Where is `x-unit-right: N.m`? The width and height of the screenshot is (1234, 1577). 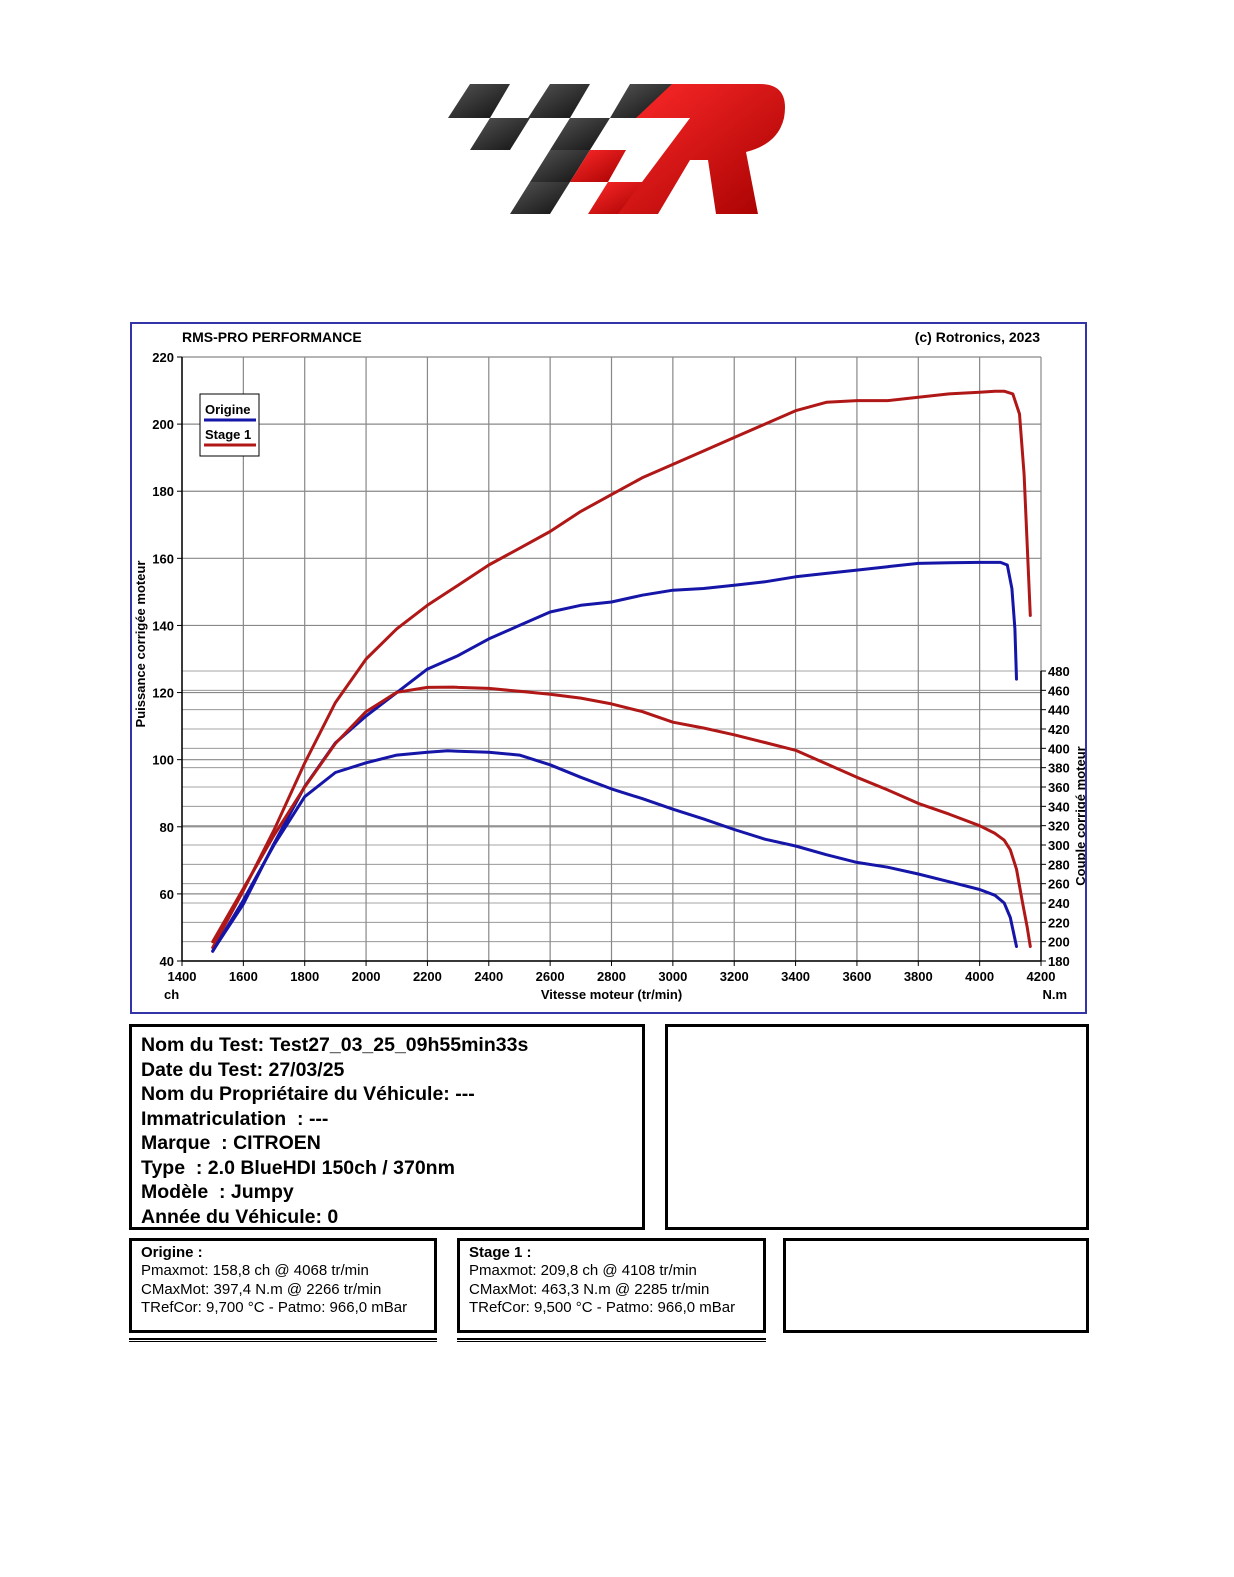 x-unit-right: N.m is located at coordinates (1054, 994).